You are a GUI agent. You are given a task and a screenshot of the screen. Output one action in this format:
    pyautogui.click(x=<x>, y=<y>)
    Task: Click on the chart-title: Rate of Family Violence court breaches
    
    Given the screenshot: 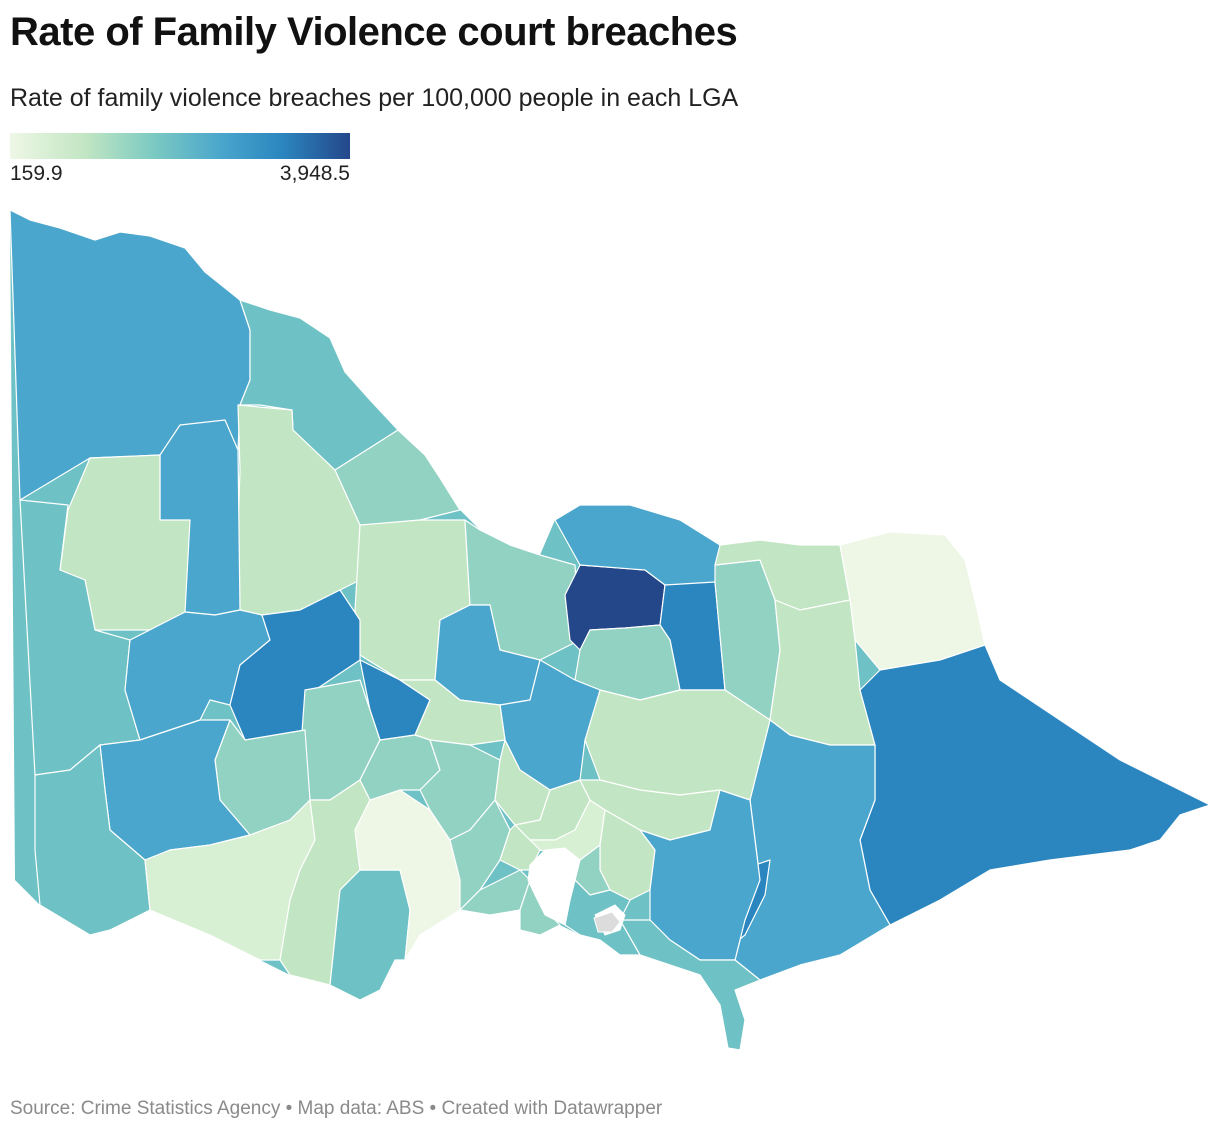 What is the action you would take?
    pyautogui.click(x=374, y=32)
    